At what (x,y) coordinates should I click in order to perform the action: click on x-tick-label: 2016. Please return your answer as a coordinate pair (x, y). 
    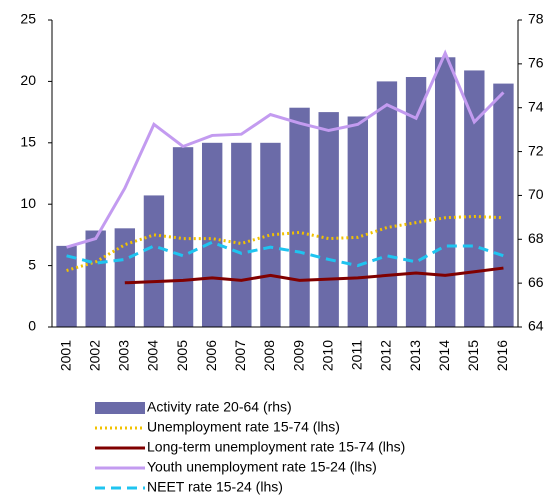
    Looking at the image, I should click on (502, 355).